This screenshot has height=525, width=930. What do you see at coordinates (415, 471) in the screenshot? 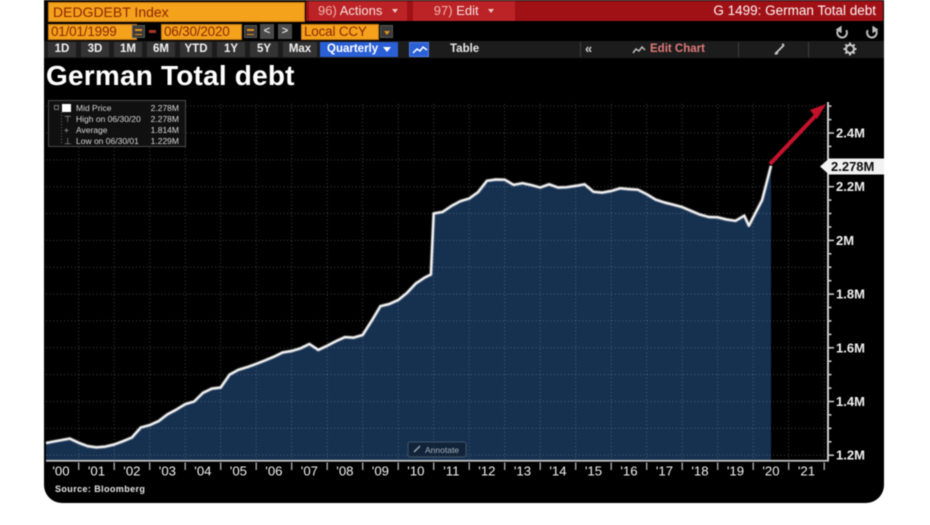
I see `svg-text: '10` at bounding box center [415, 471].